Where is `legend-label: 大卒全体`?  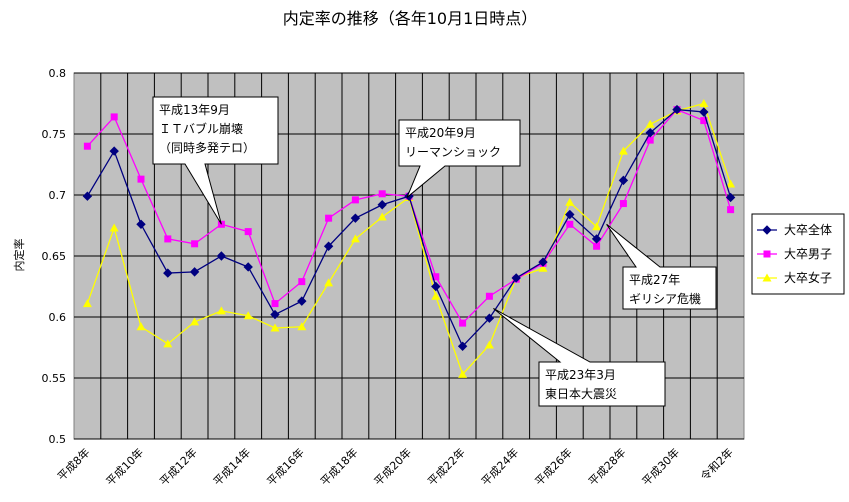
legend-label: 大卒全体 is located at coordinates (808, 229).